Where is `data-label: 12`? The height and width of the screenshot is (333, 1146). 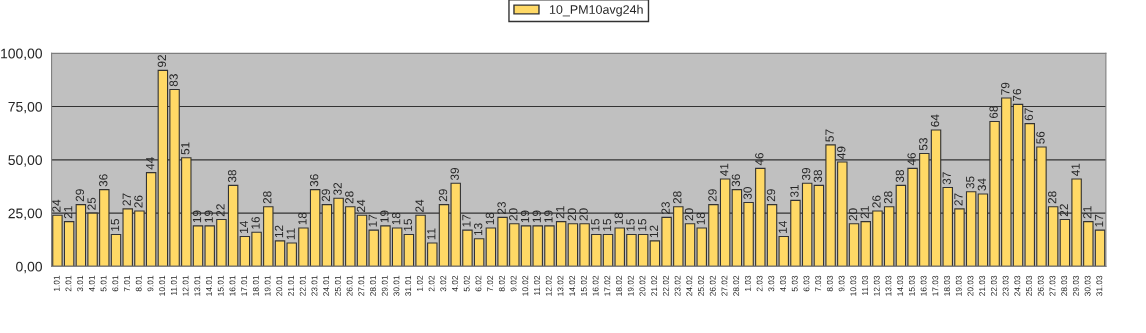
data-label: 12 is located at coordinates (653, 231).